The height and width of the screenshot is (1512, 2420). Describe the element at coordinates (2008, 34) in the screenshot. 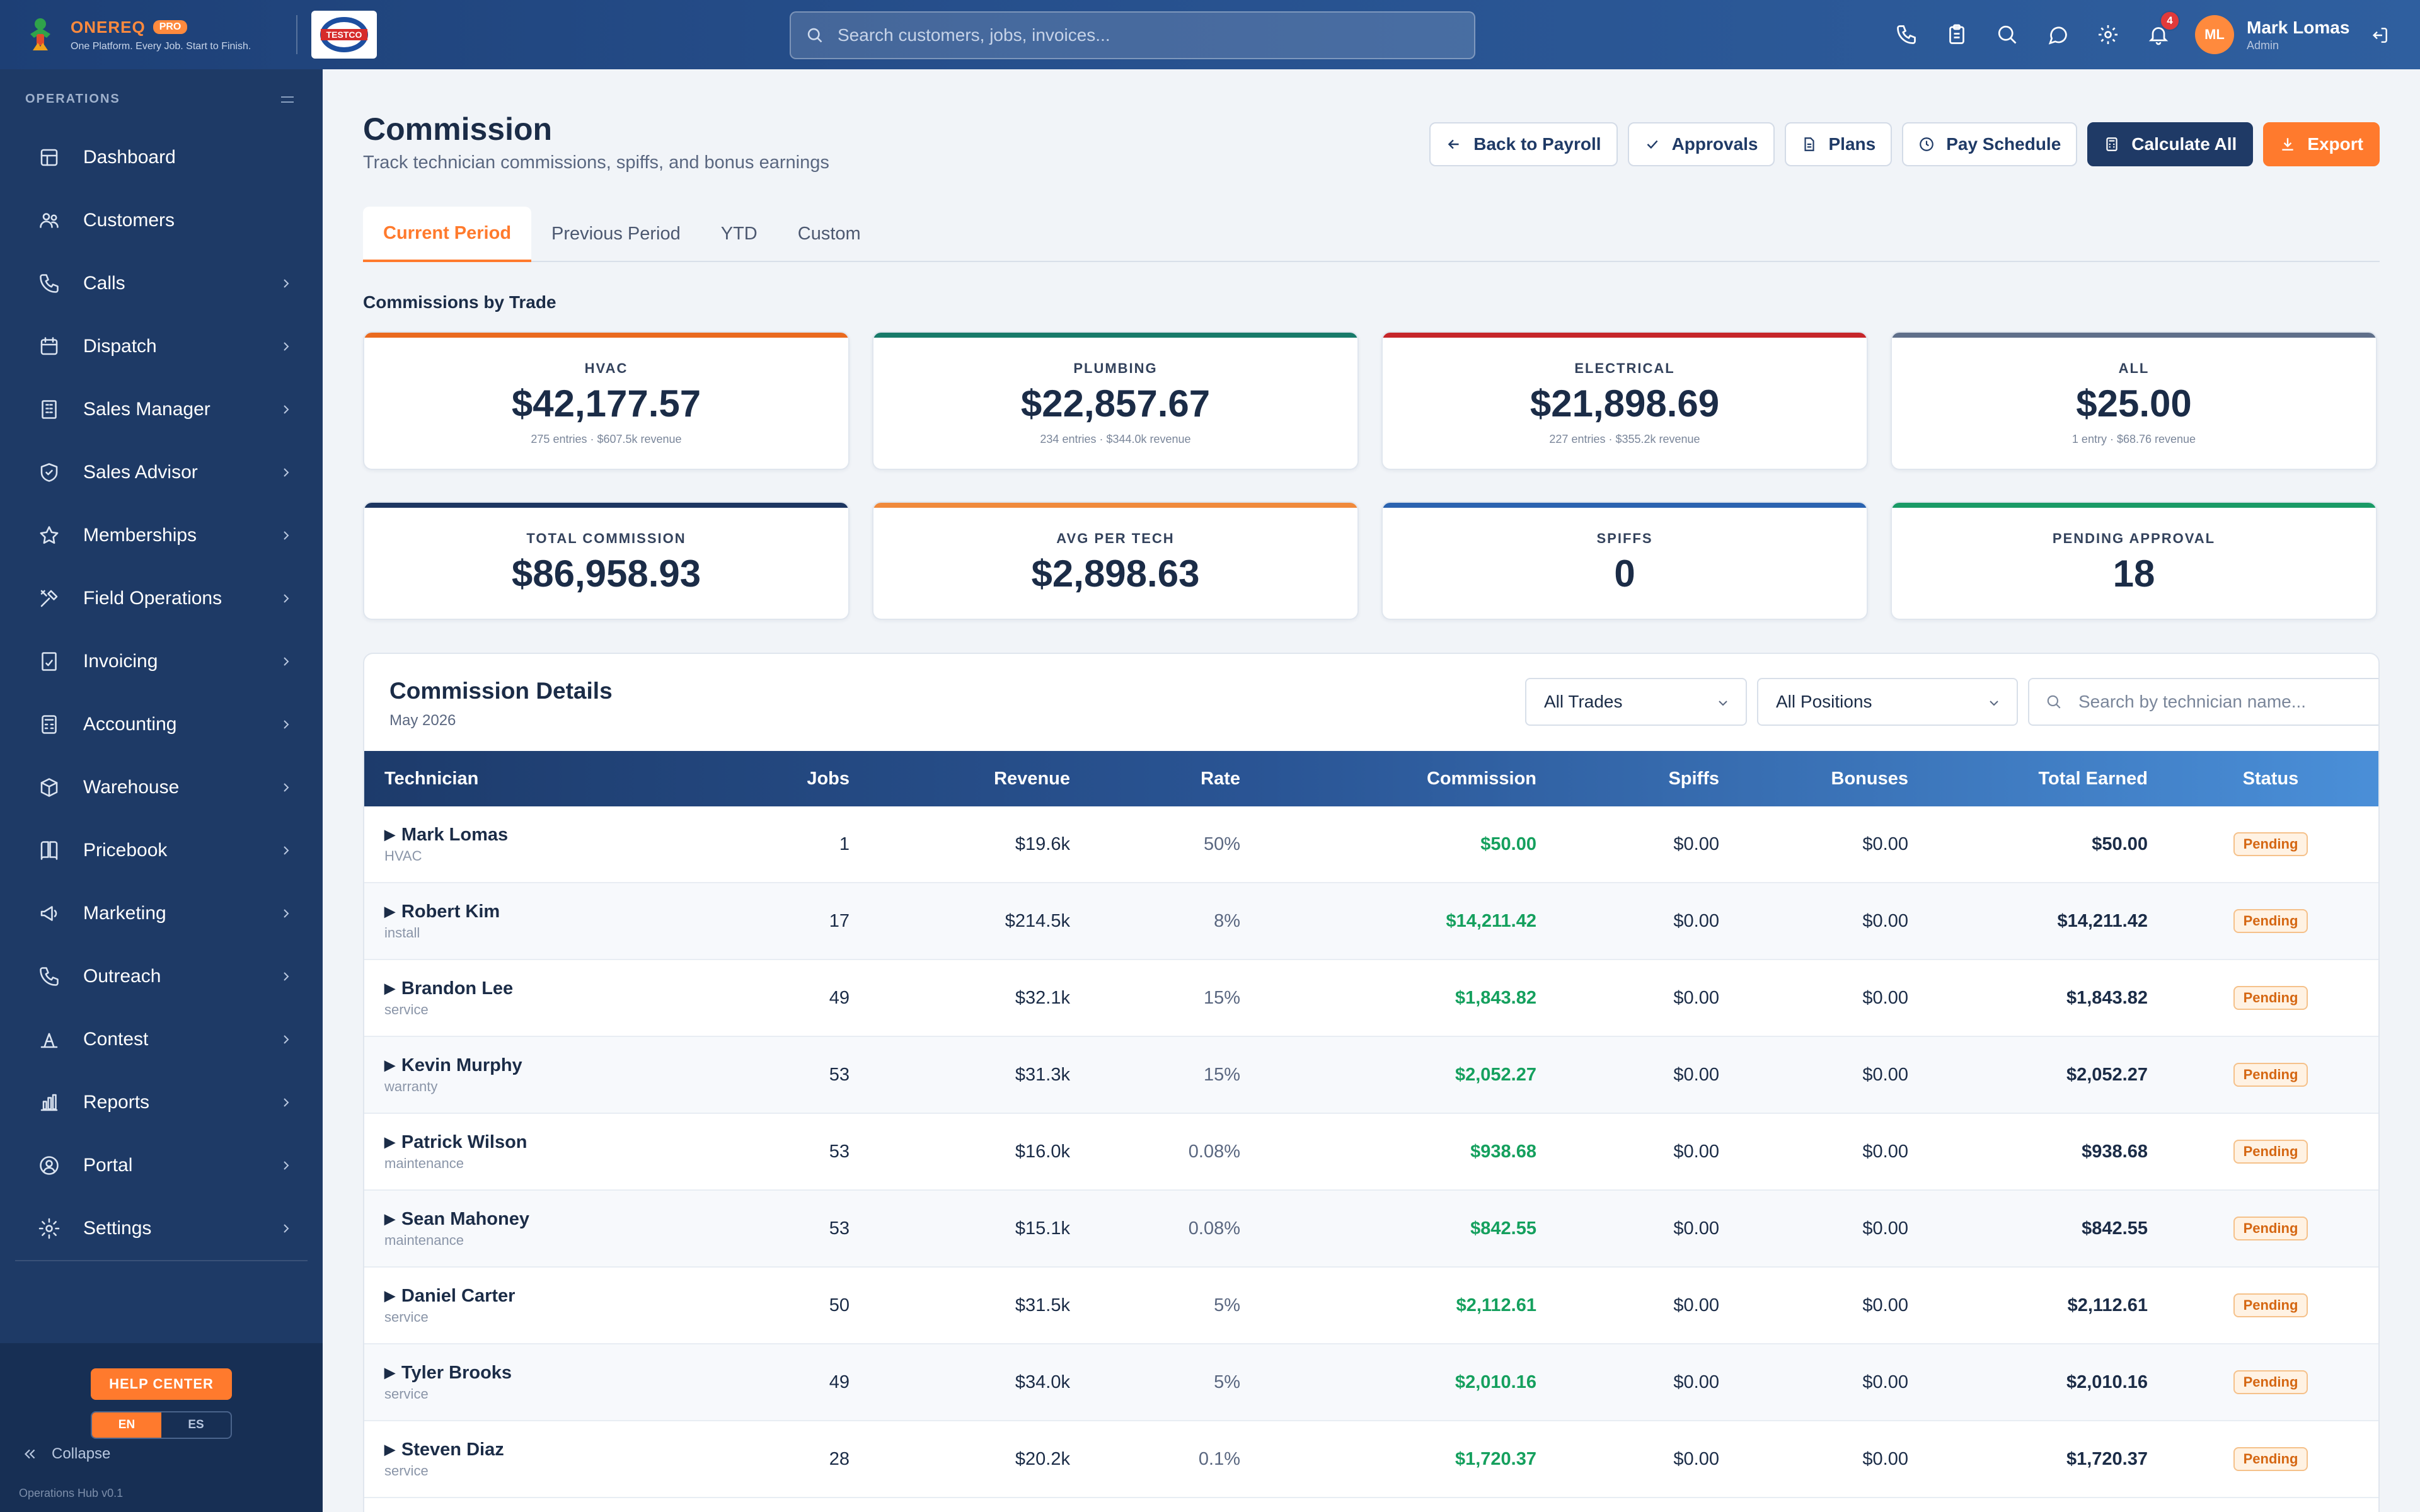

I see `search-icon` at that location.